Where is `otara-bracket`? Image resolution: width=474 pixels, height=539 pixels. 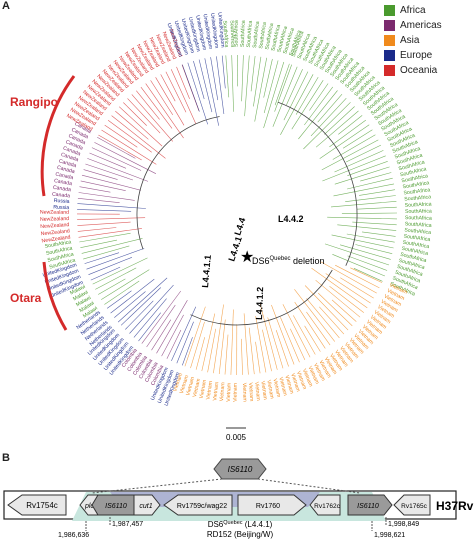 otara-bracket is located at coordinates (55, 296).